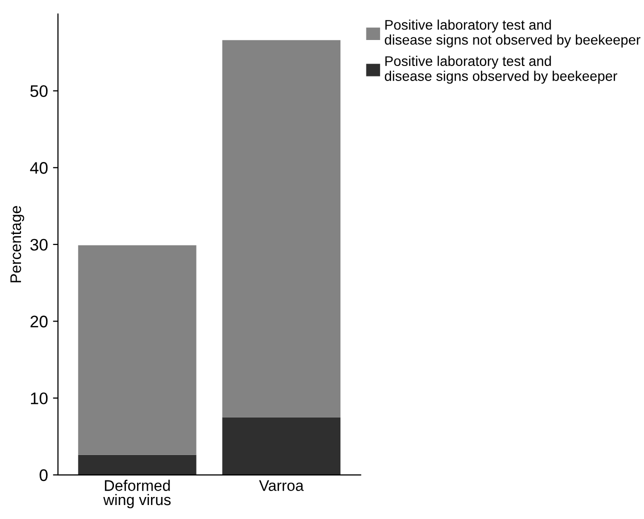 The height and width of the screenshot is (519, 644). Describe the element at coordinates (137, 494) in the screenshot. I see `x-tick-label: Deformed wing virus` at that location.